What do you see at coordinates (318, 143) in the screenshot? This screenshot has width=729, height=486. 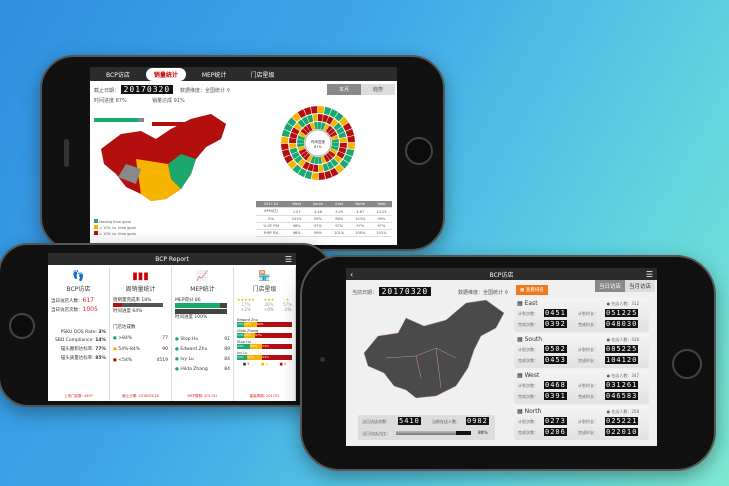 I see `radial-center` at bounding box center [318, 143].